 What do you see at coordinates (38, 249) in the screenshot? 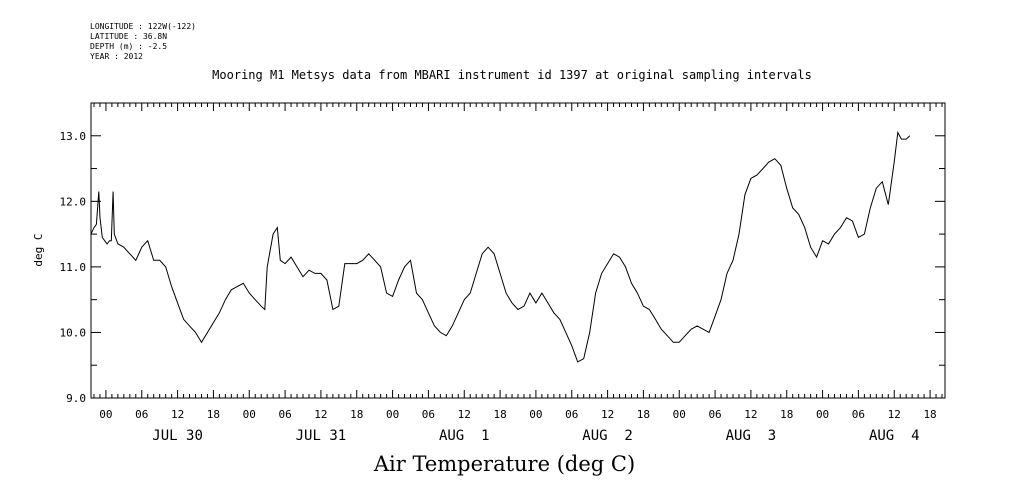
I see `y-axis-title: deg C` at bounding box center [38, 249].